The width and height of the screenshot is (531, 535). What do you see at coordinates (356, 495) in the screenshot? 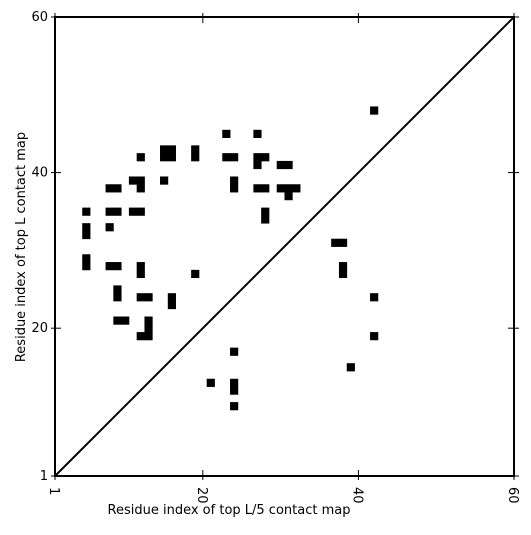
I see `x-tick-label: 40` at bounding box center [356, 495].